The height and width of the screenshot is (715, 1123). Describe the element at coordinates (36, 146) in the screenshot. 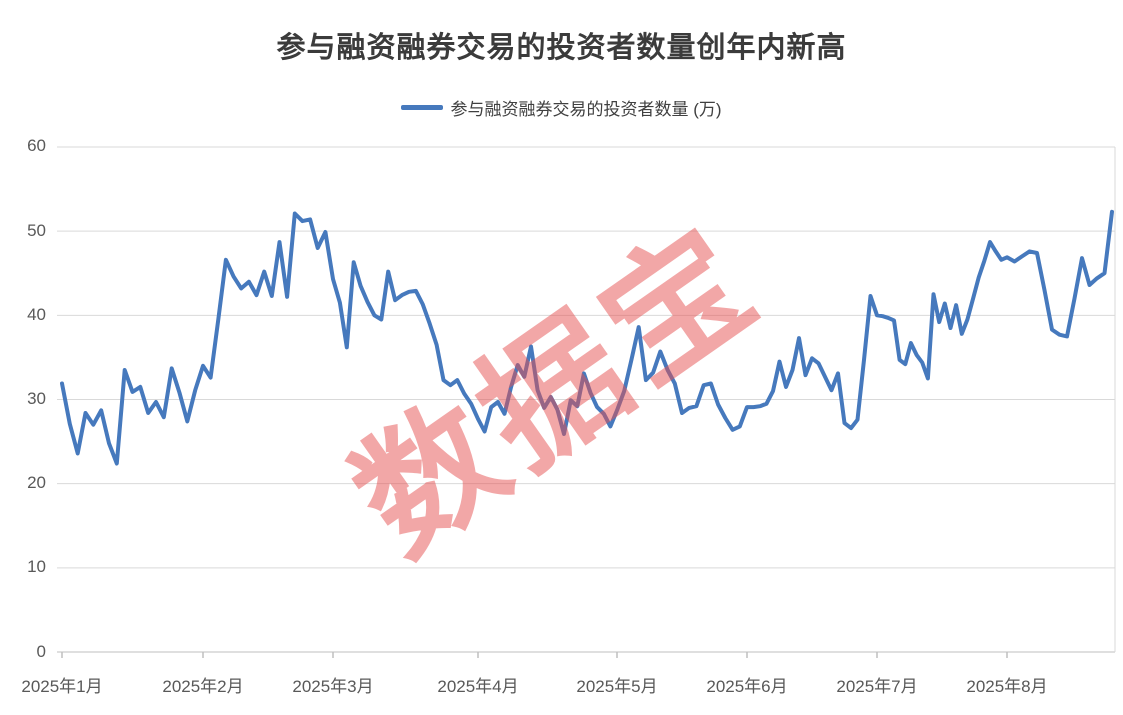

I see `y-axis-label-60: 60` at that location.